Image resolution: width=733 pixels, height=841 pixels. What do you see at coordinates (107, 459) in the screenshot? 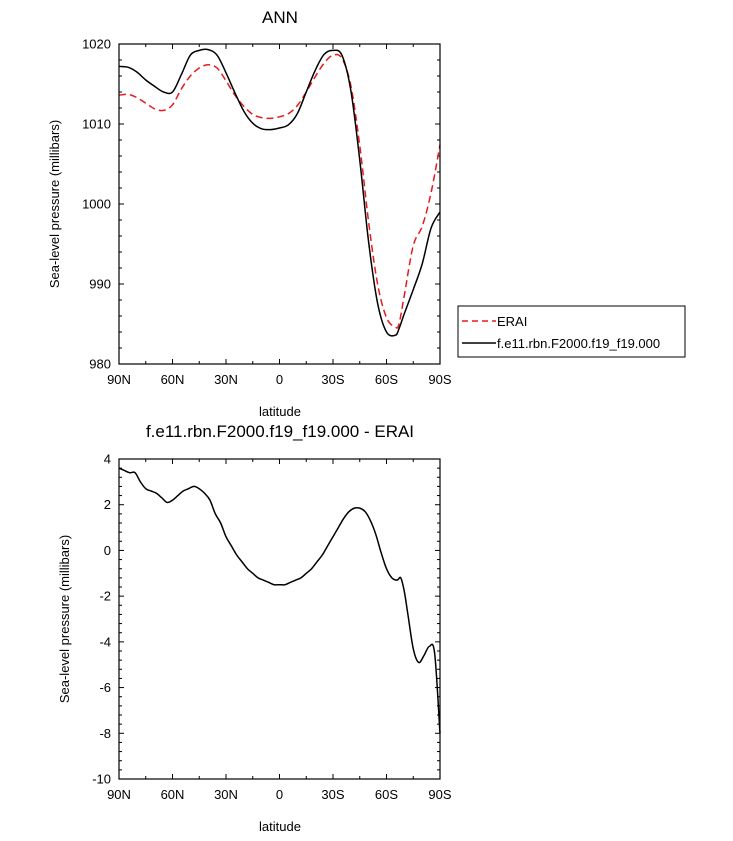
I see `bottom-chart-y-tick-label: 4` at bounding box center [107, 459].